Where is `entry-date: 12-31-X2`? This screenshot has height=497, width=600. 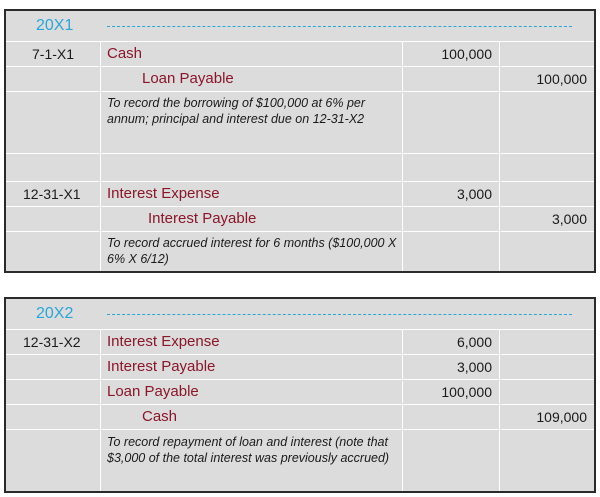 entry-date: 12-31-X2 is located at coordinates (52, 342).